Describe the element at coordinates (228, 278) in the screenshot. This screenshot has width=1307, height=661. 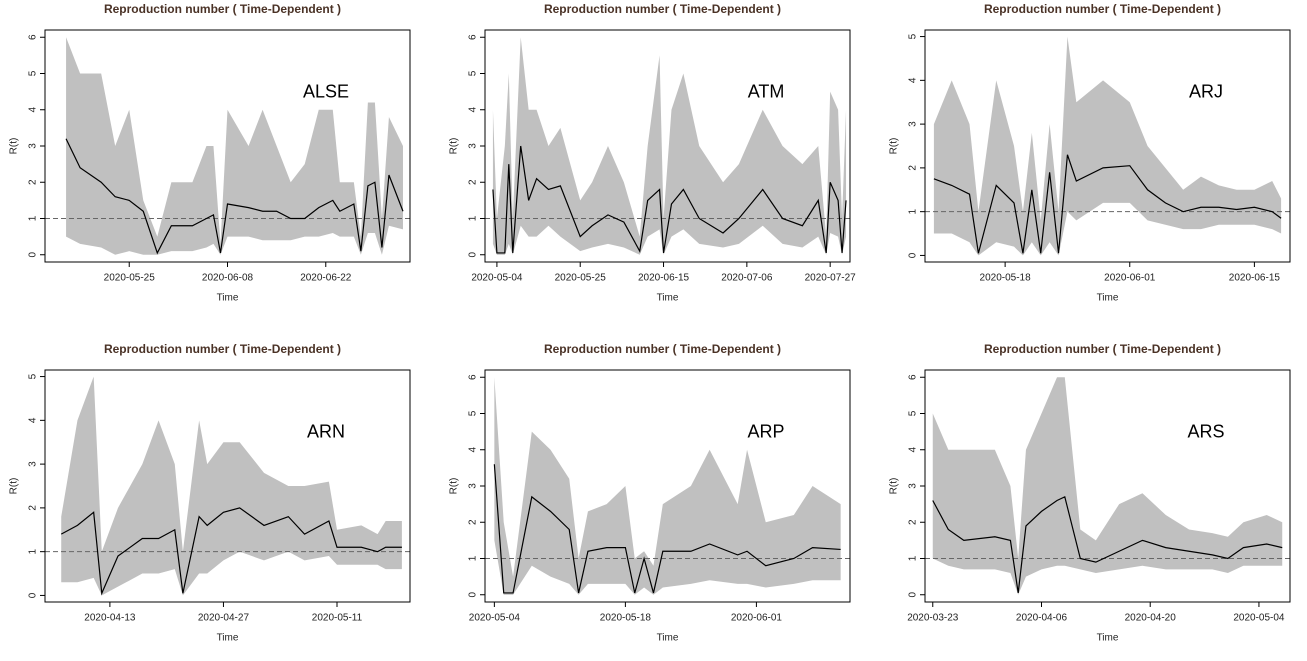
I see `x-tick-label: 2020-06-08` at that location.